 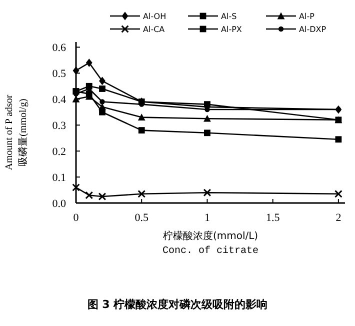 I want to click on y-tick-label: 0.4, so click(x=59, y=100).